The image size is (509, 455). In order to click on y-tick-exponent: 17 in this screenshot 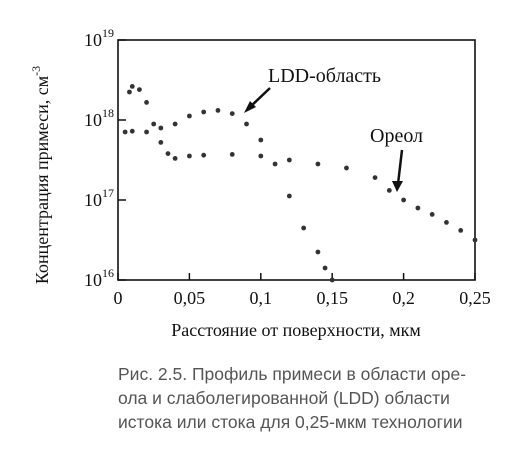, I will do `click(108, 193)`.